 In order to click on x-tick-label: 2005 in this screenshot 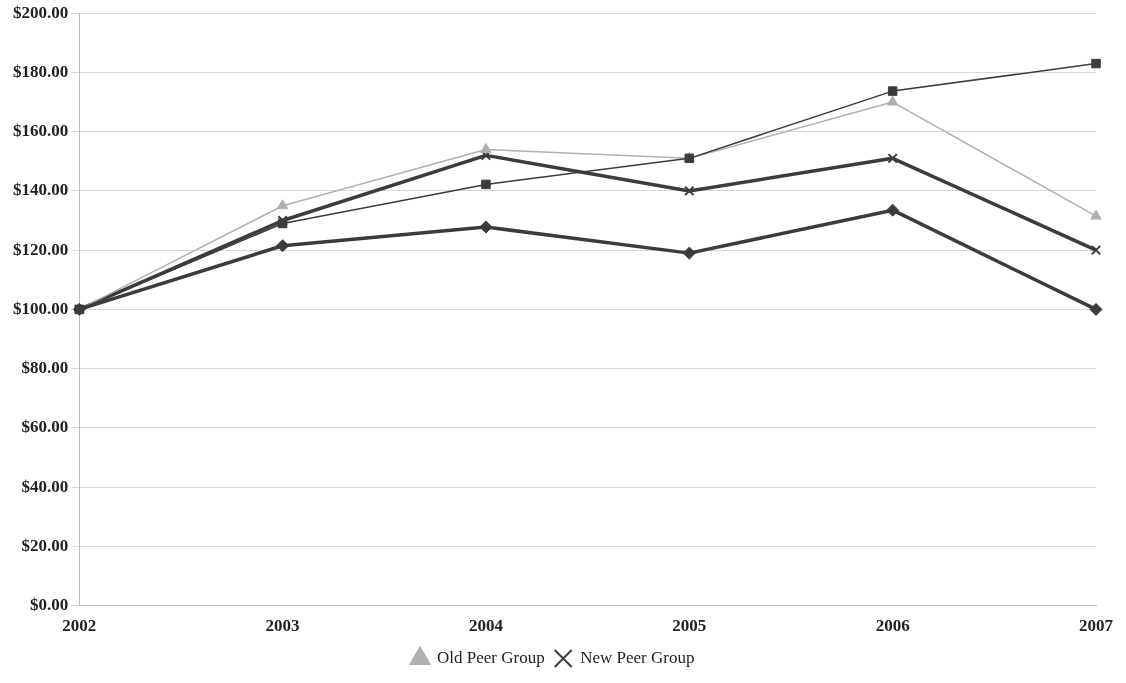, I will do `click(689, 626)`.